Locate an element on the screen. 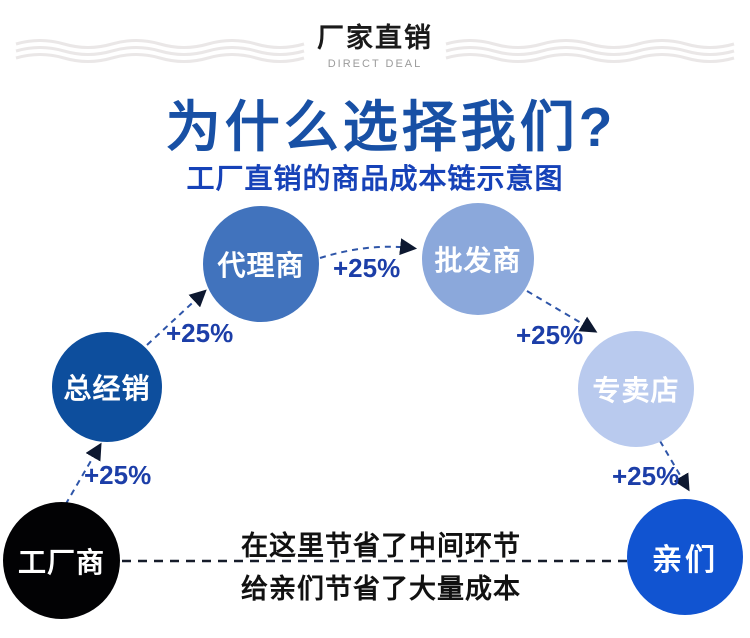 This screenshot has width=750, height=638. node-factory-label: 工厂商 is located at coordinates (61, 562).